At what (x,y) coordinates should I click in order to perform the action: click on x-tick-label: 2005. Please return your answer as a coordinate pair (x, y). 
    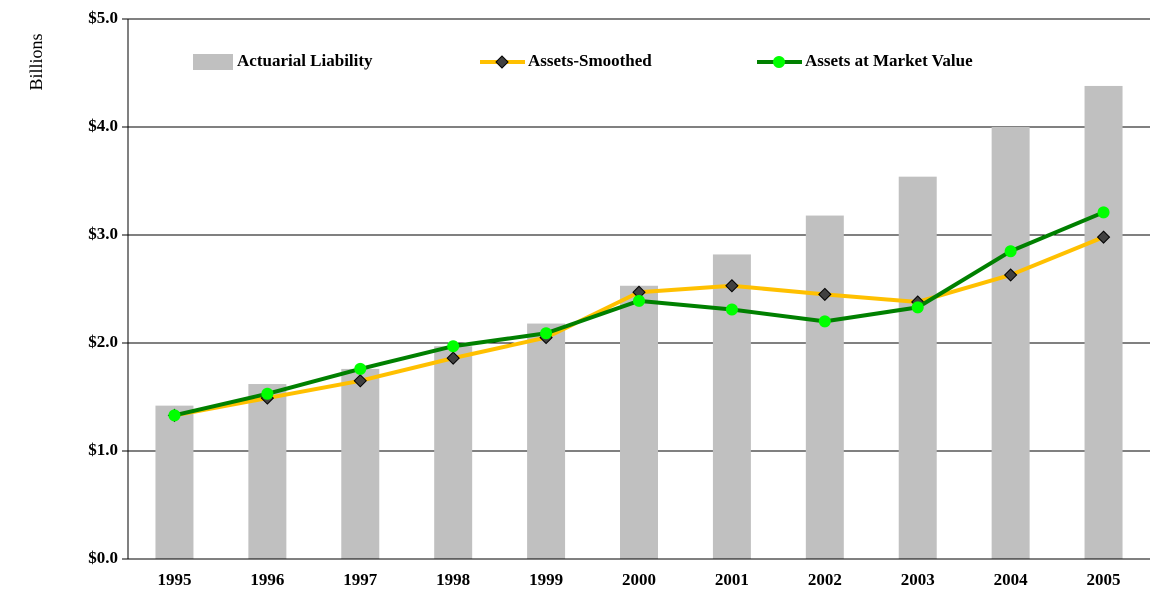
    Looking at the image, I should click on (1104, 579).